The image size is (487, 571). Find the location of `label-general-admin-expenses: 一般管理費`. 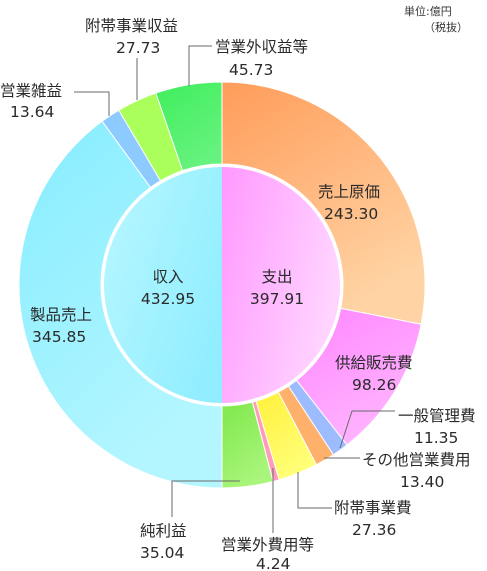

label-general-admin-expenses: 一般管理費 is located at coordinates (437, 416).